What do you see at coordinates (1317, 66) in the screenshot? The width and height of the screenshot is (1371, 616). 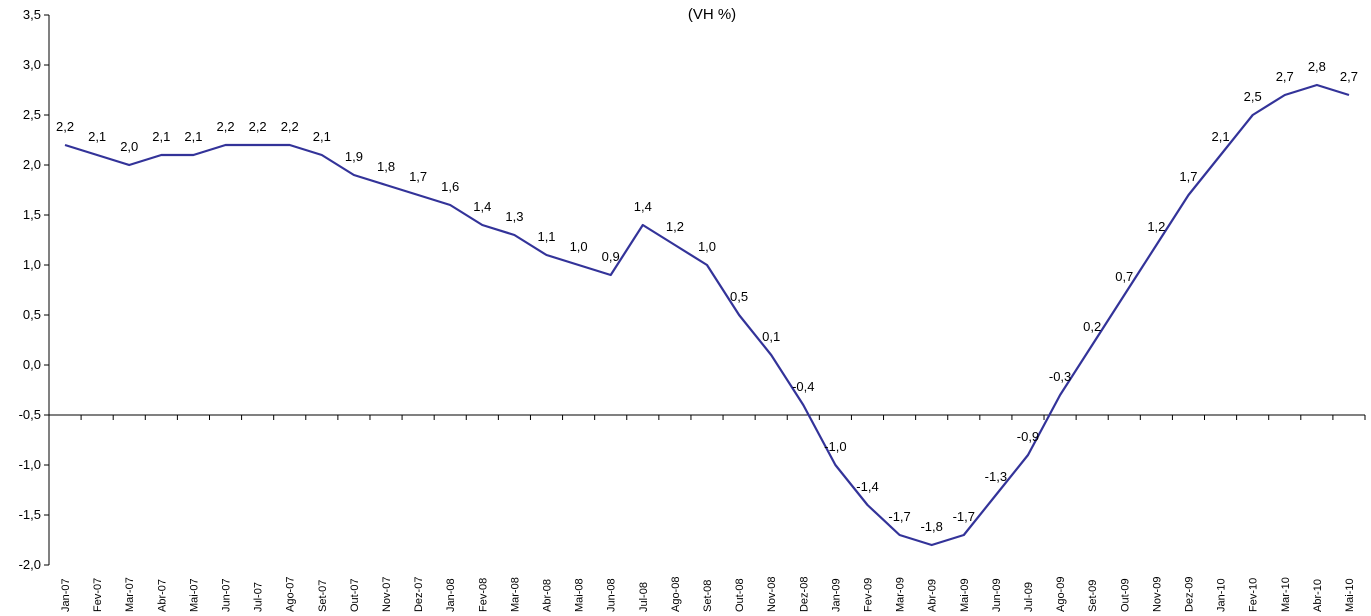 I see `data-label: 2,8` at bounding box center [1317, 66].